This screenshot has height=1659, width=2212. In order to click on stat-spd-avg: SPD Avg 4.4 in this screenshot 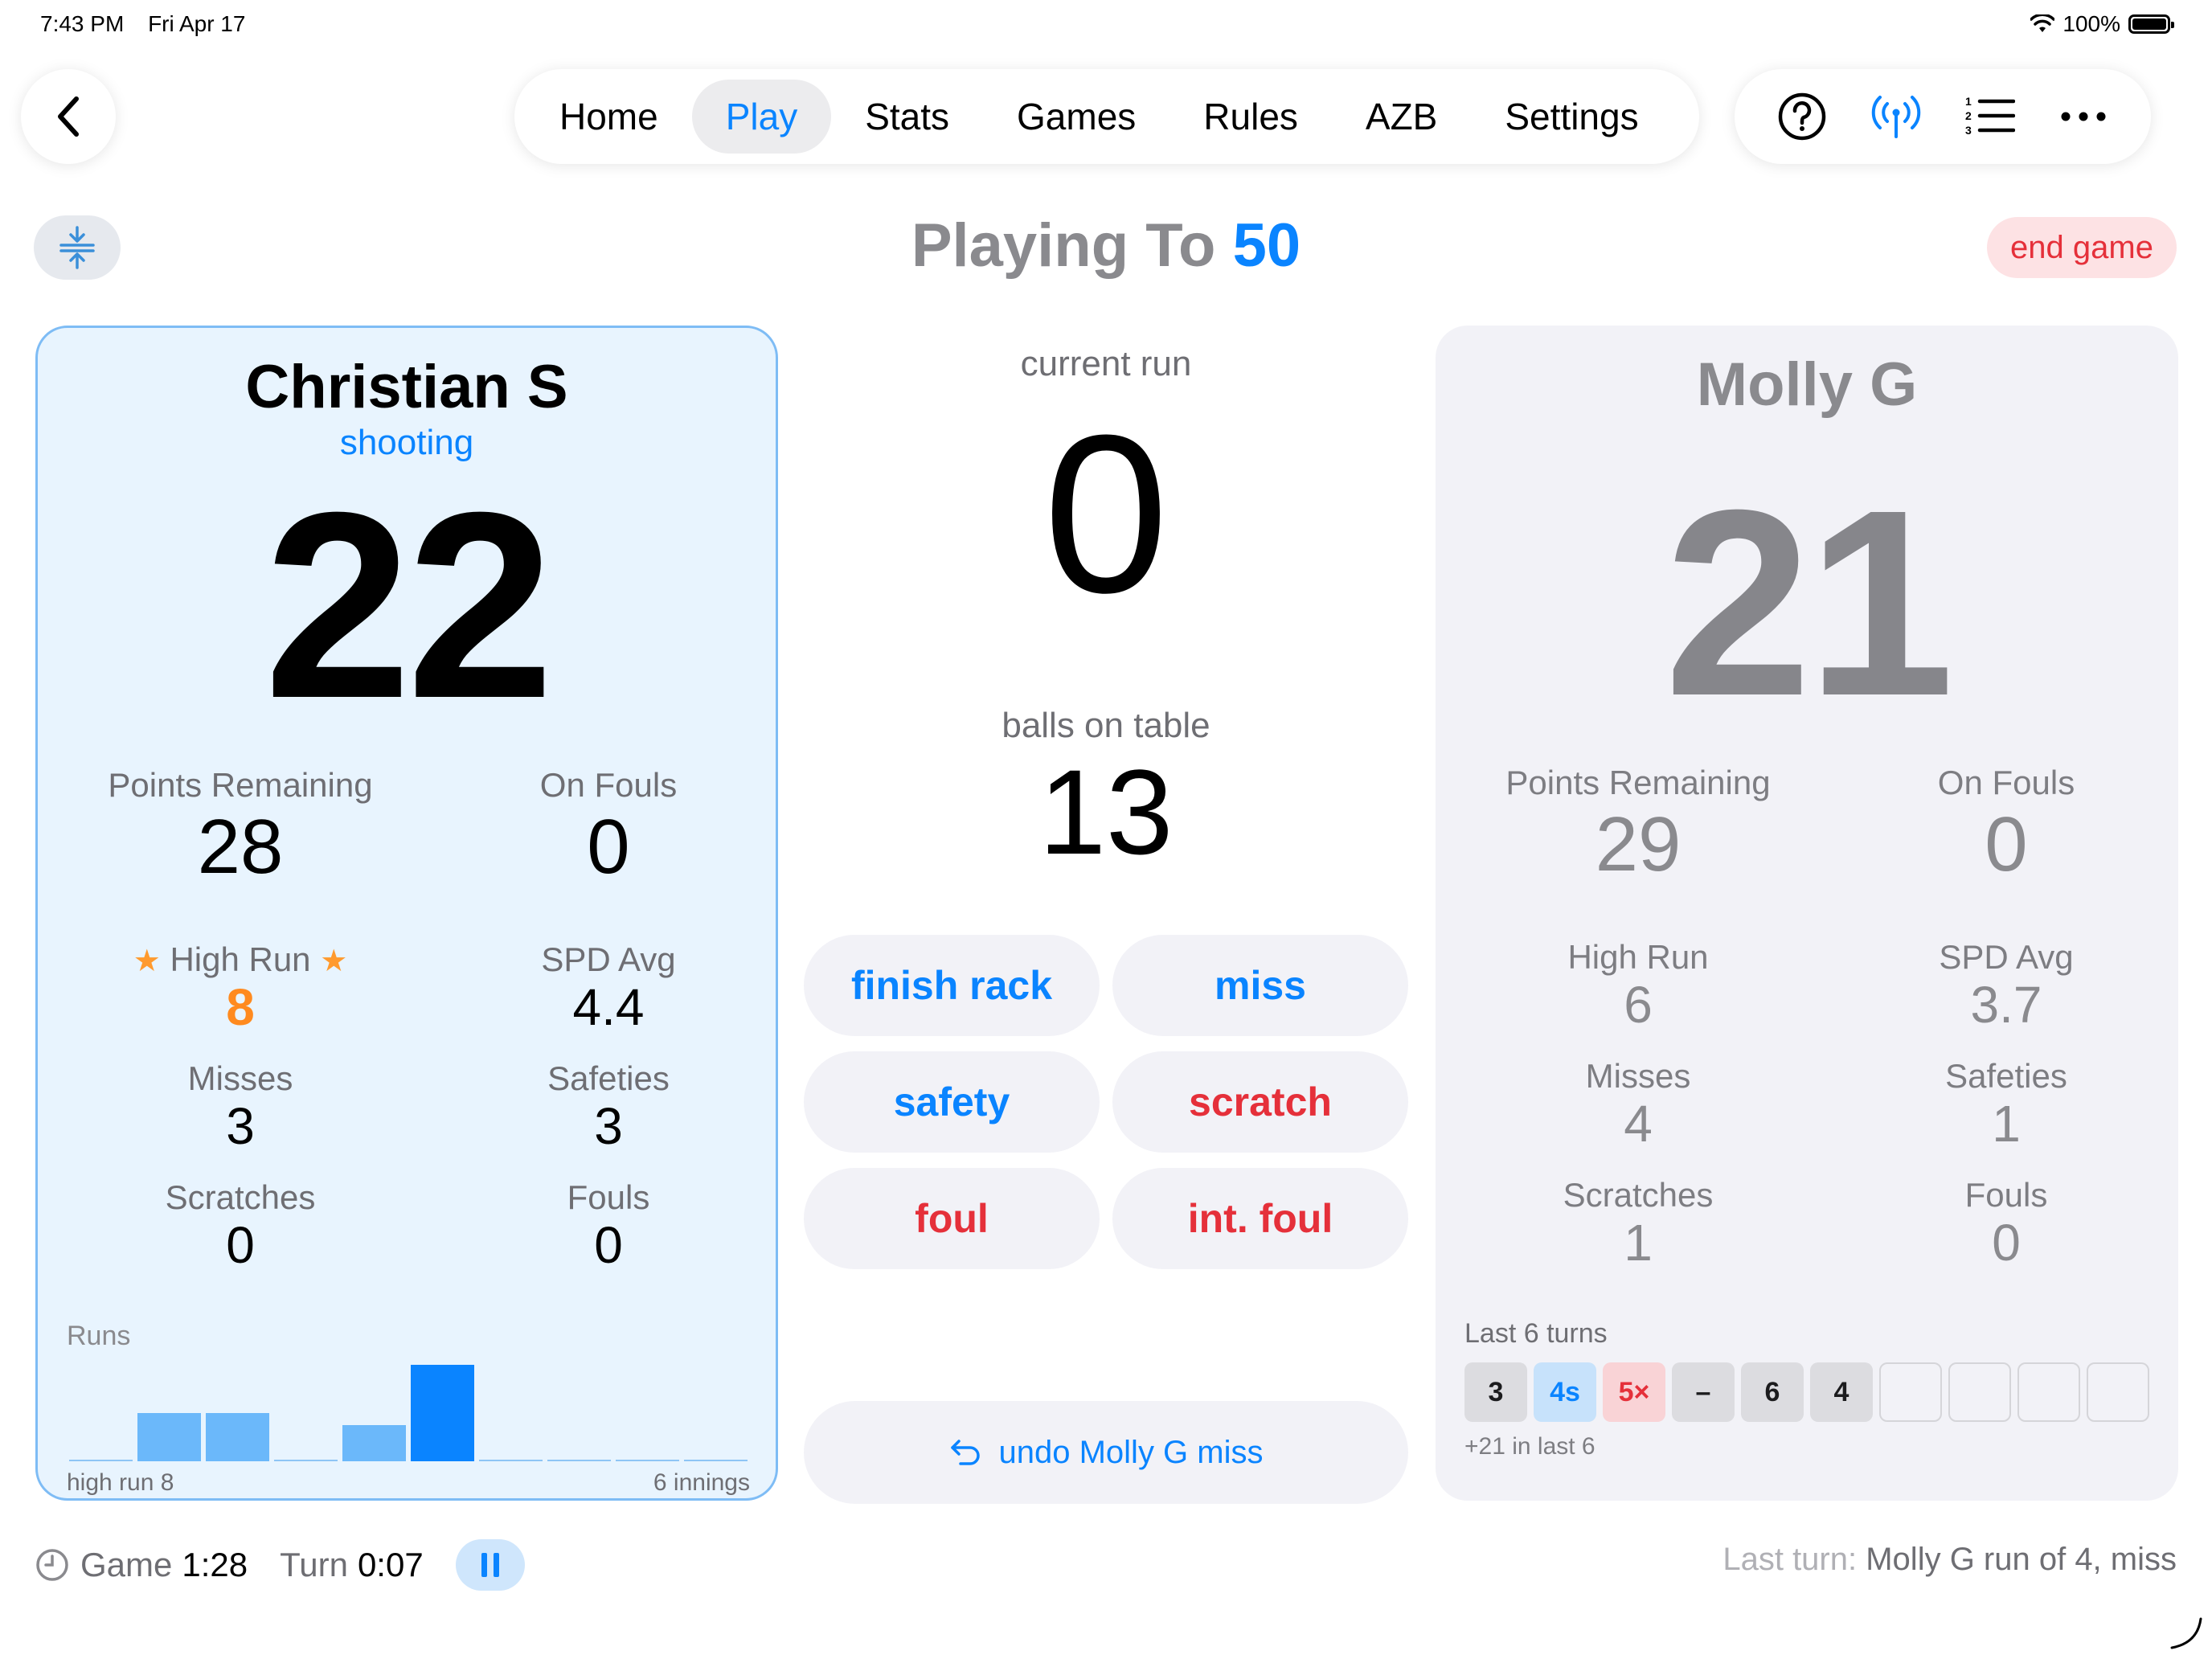, I will do `click(608, 988)`.